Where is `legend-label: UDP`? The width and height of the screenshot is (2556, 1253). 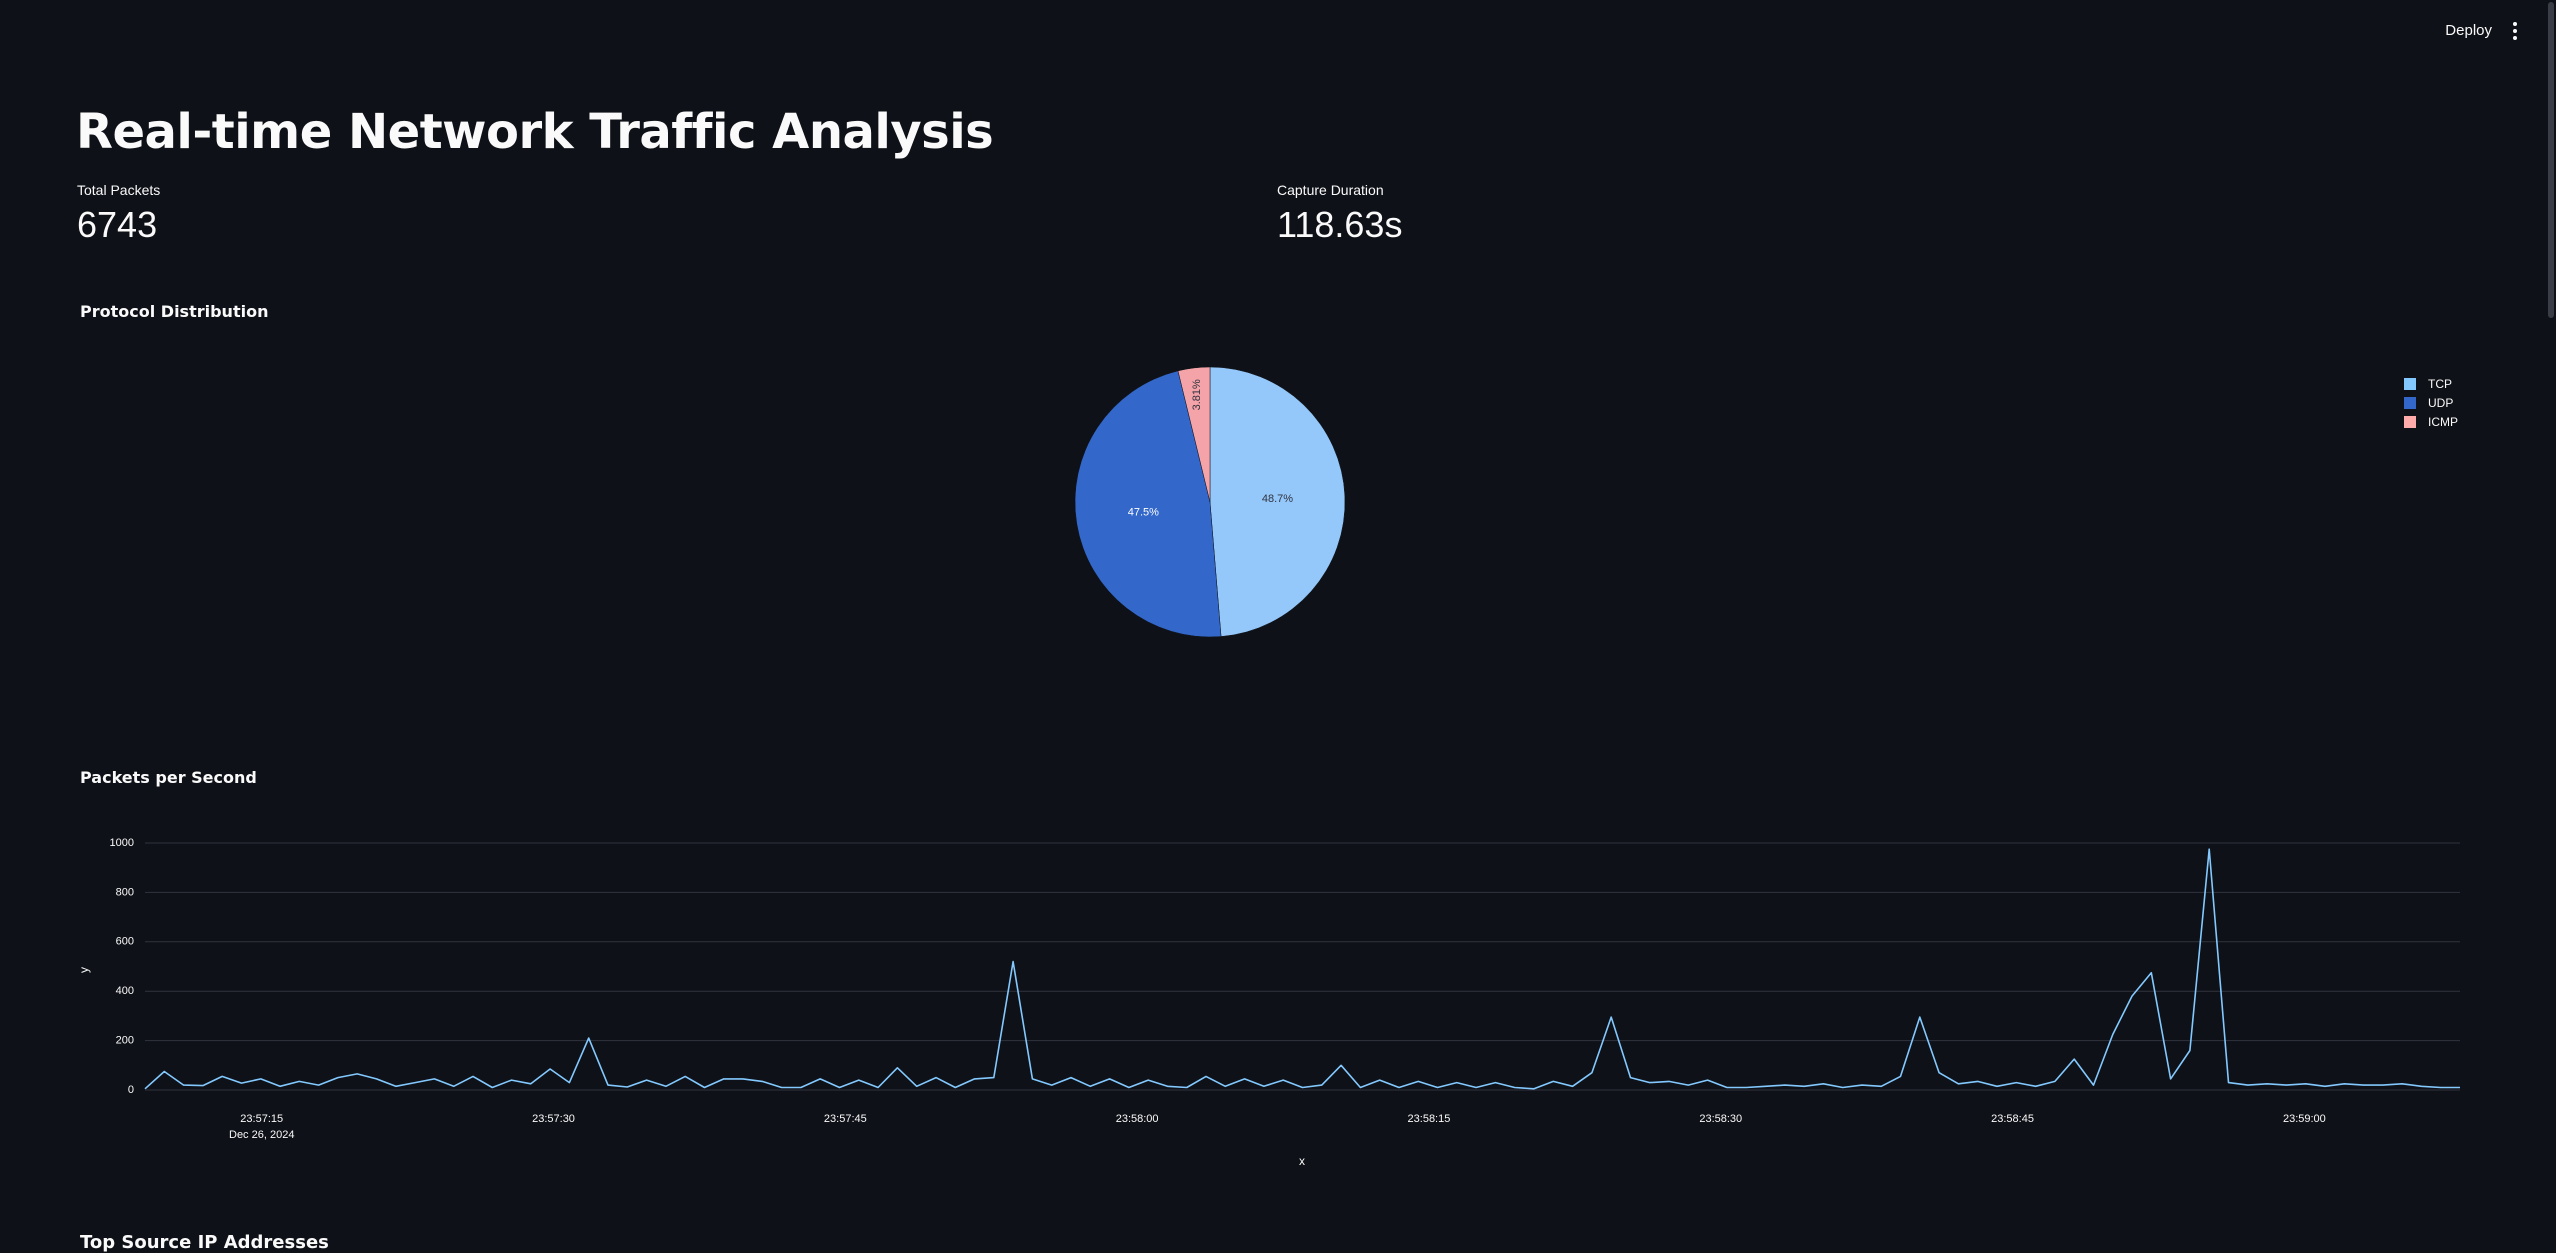 legend-label: UDP is located at coordinates (2441, 402).